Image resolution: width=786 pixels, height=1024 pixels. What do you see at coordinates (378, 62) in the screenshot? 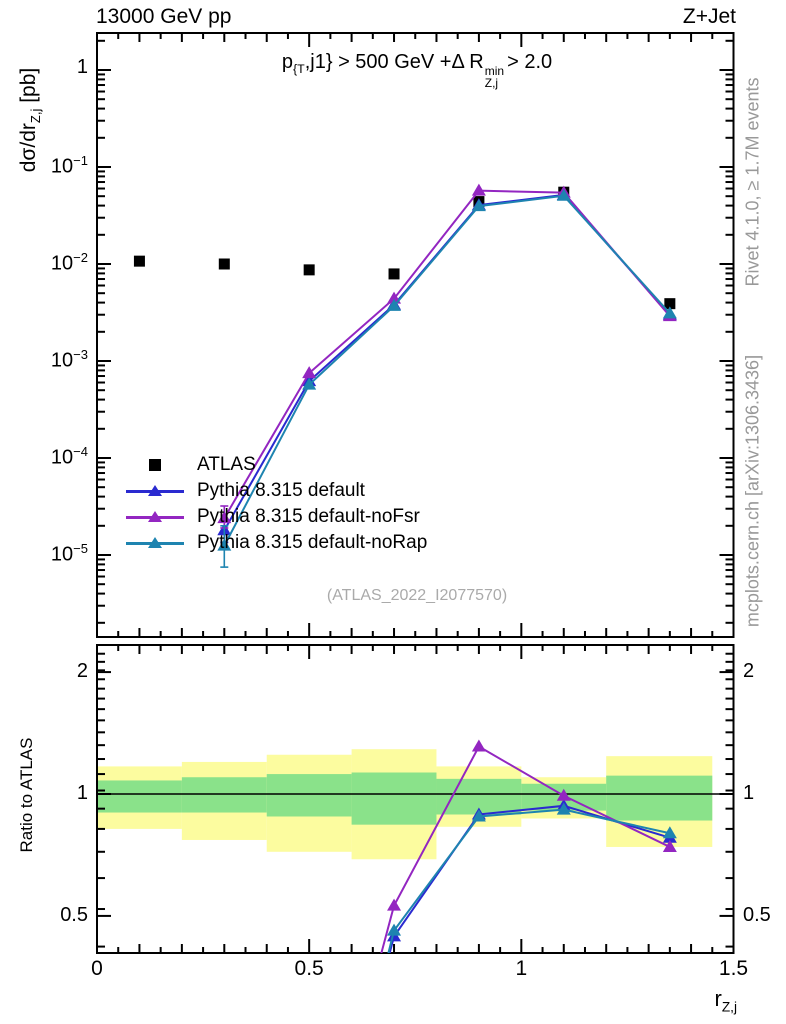
I see `cut-title-part: ,j1} > 500 GeV +` at bounding box center [378, 62].